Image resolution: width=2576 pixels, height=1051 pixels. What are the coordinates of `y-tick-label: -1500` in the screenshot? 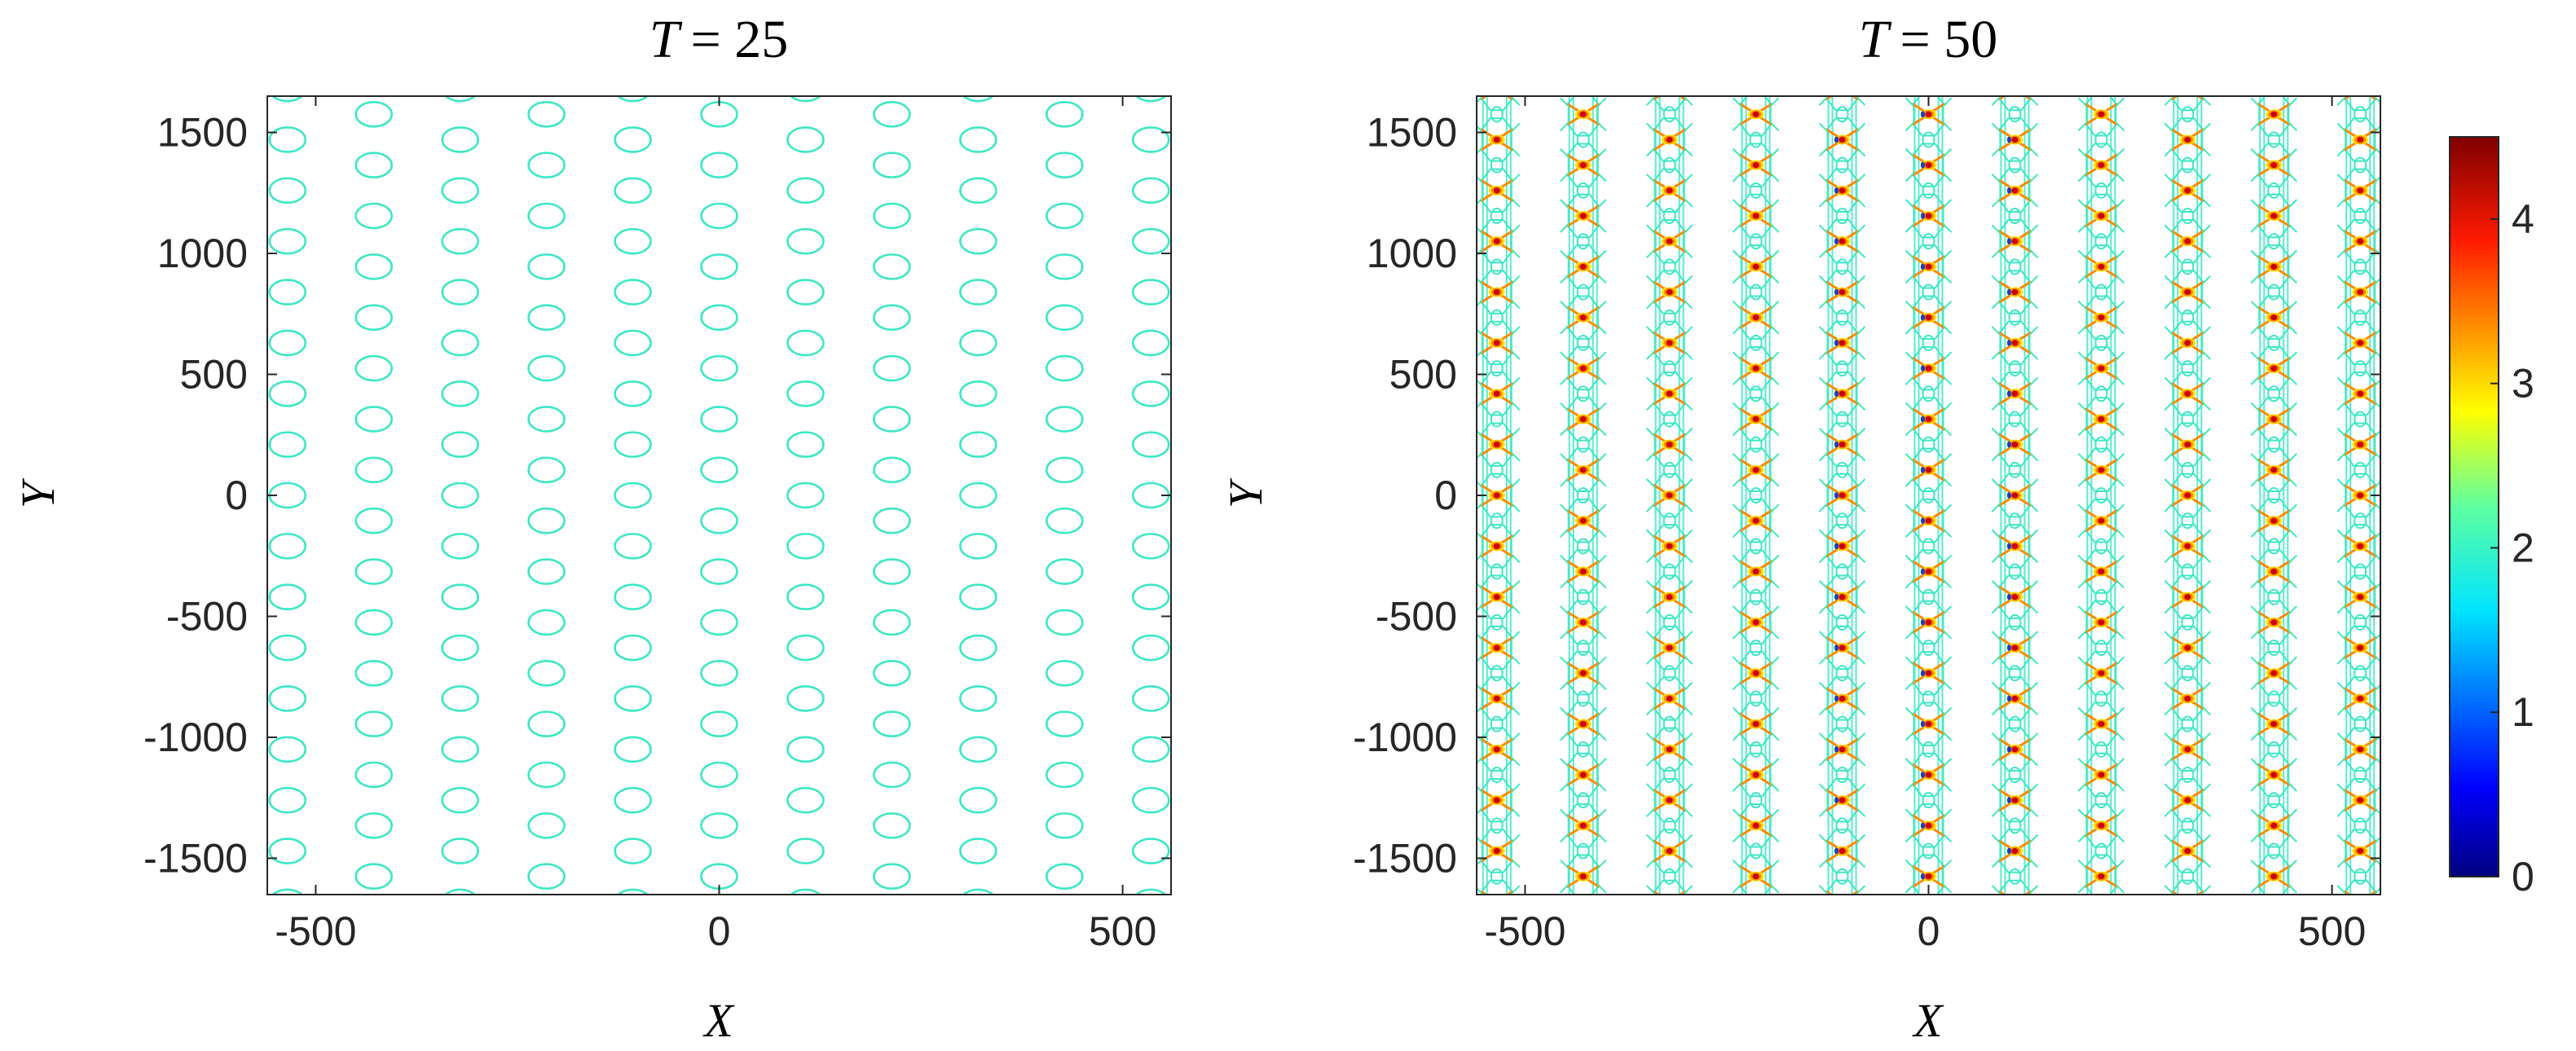 It's located at (1405, 858).